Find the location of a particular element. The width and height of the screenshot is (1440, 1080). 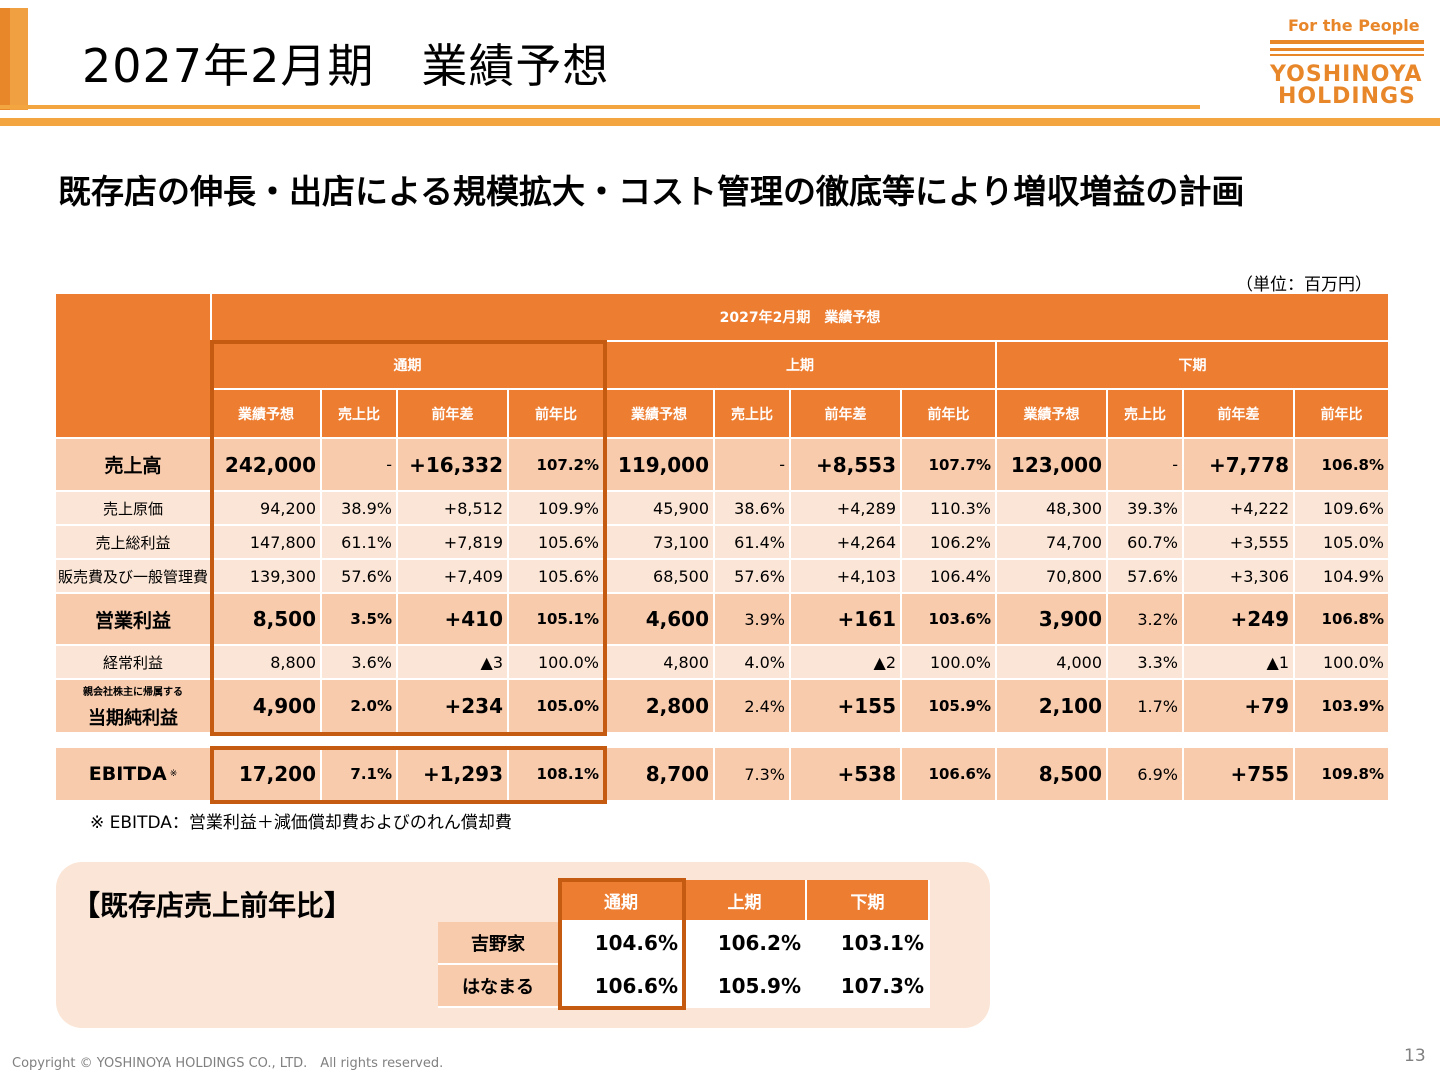

table-cell: 110.3% is located at coordinates (949, 509).